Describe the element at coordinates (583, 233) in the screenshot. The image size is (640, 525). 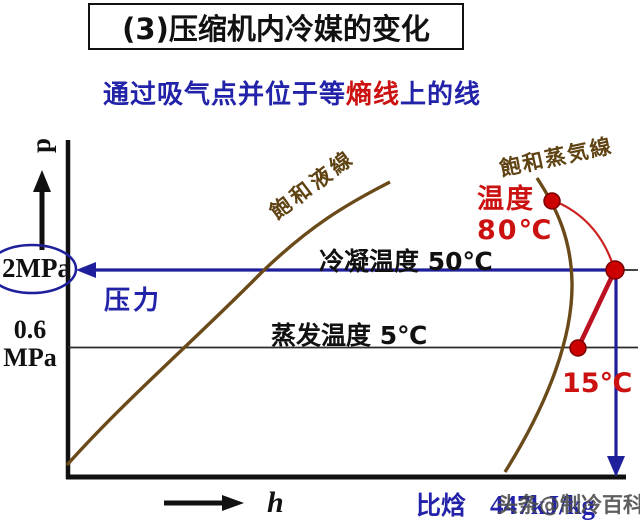
I see `discharge-isotherm-curve` at that location.